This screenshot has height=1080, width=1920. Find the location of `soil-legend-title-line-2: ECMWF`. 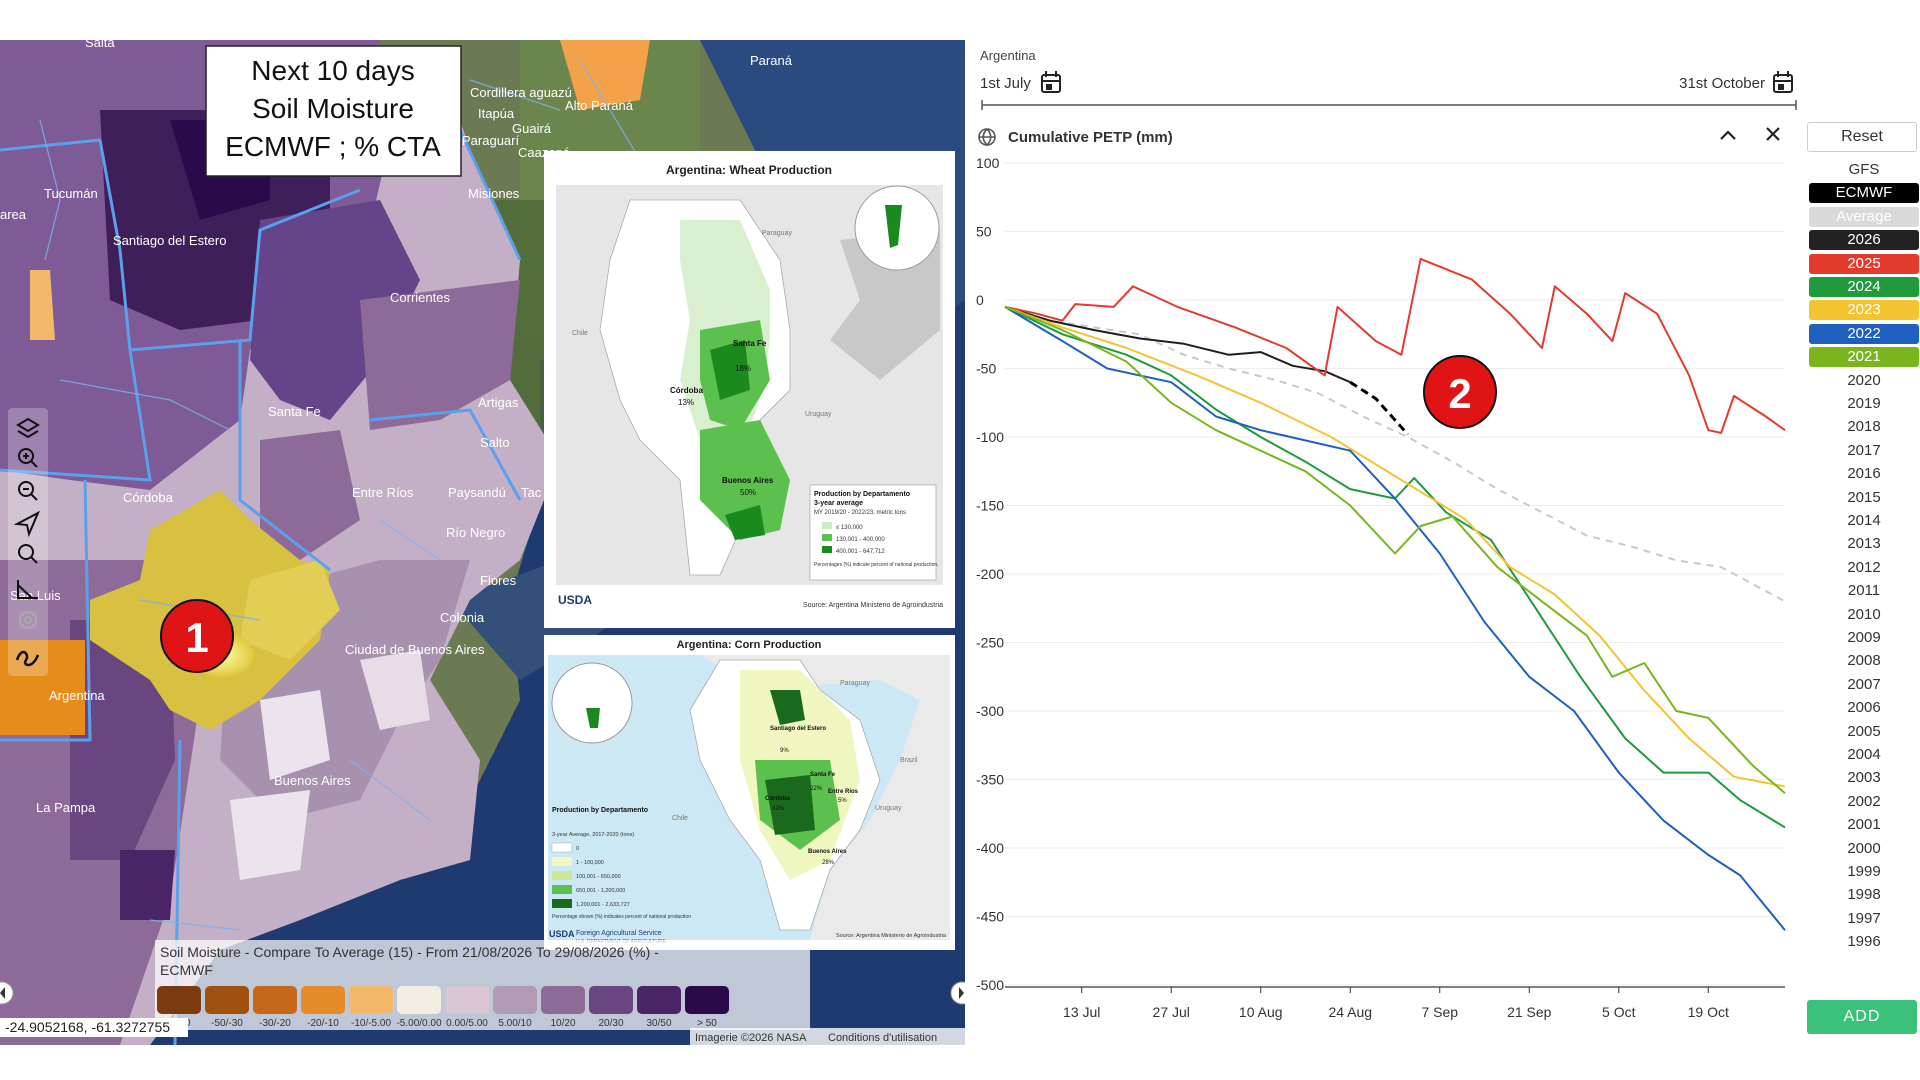

soil-legend-title-line-2: ECMWF is located at coordinates (186, 970).